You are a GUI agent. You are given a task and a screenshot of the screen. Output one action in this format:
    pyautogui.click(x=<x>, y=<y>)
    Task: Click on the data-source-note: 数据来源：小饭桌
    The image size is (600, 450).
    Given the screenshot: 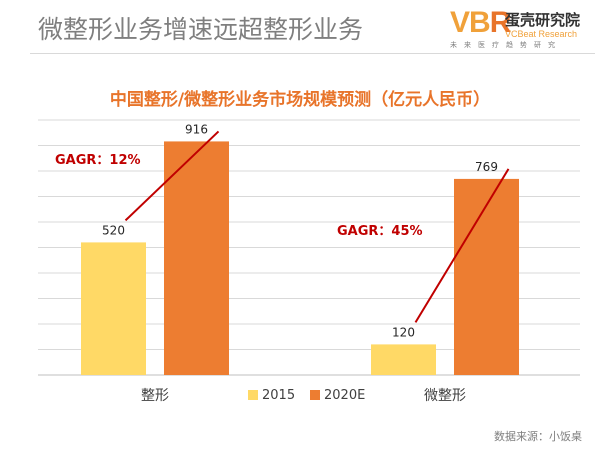 What is the action you would take?
    pyautogui.click(x=538, y=436)
    